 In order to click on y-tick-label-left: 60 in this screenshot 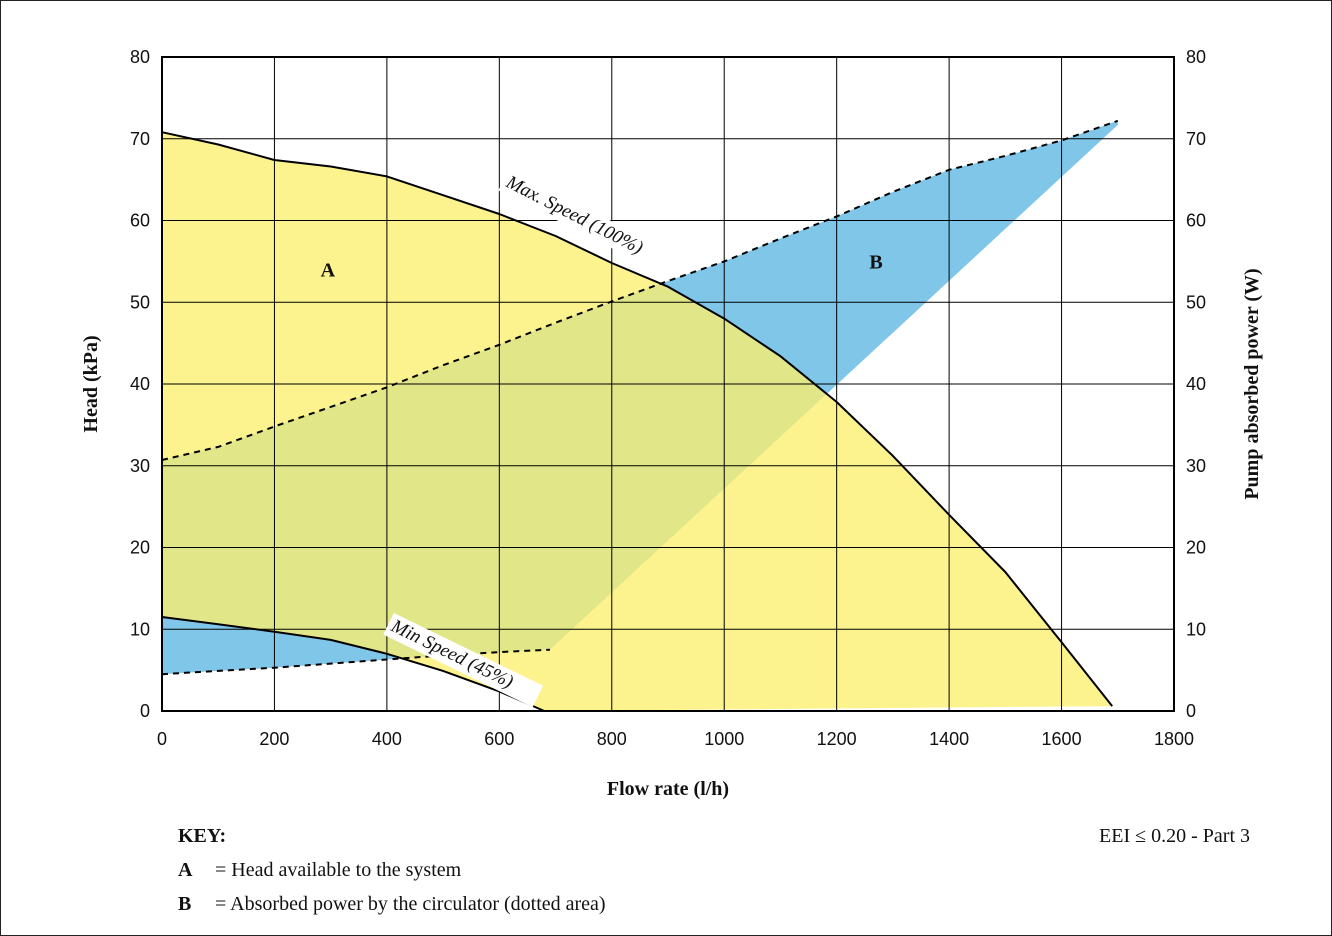, I will do `click(140, 221)`.